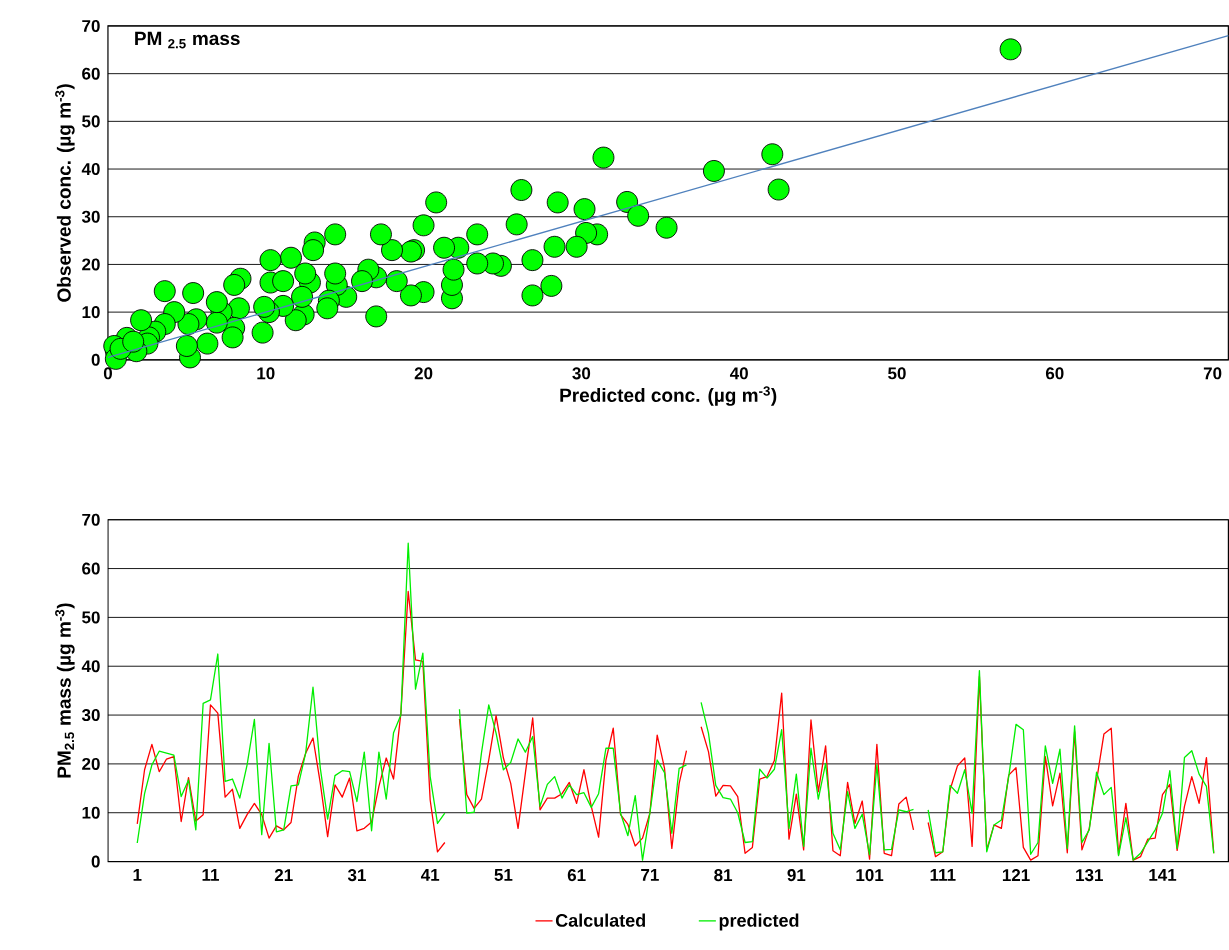 The width and height of the screenshot is (1229, 950). I want to click on legend-label: predicted, so click(759, 922).